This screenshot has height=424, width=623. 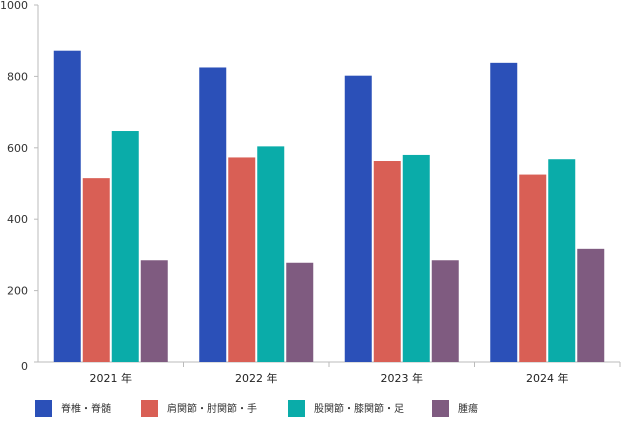 I want to click on x-tick-label: 2021 年, so click(x=111, y=378).